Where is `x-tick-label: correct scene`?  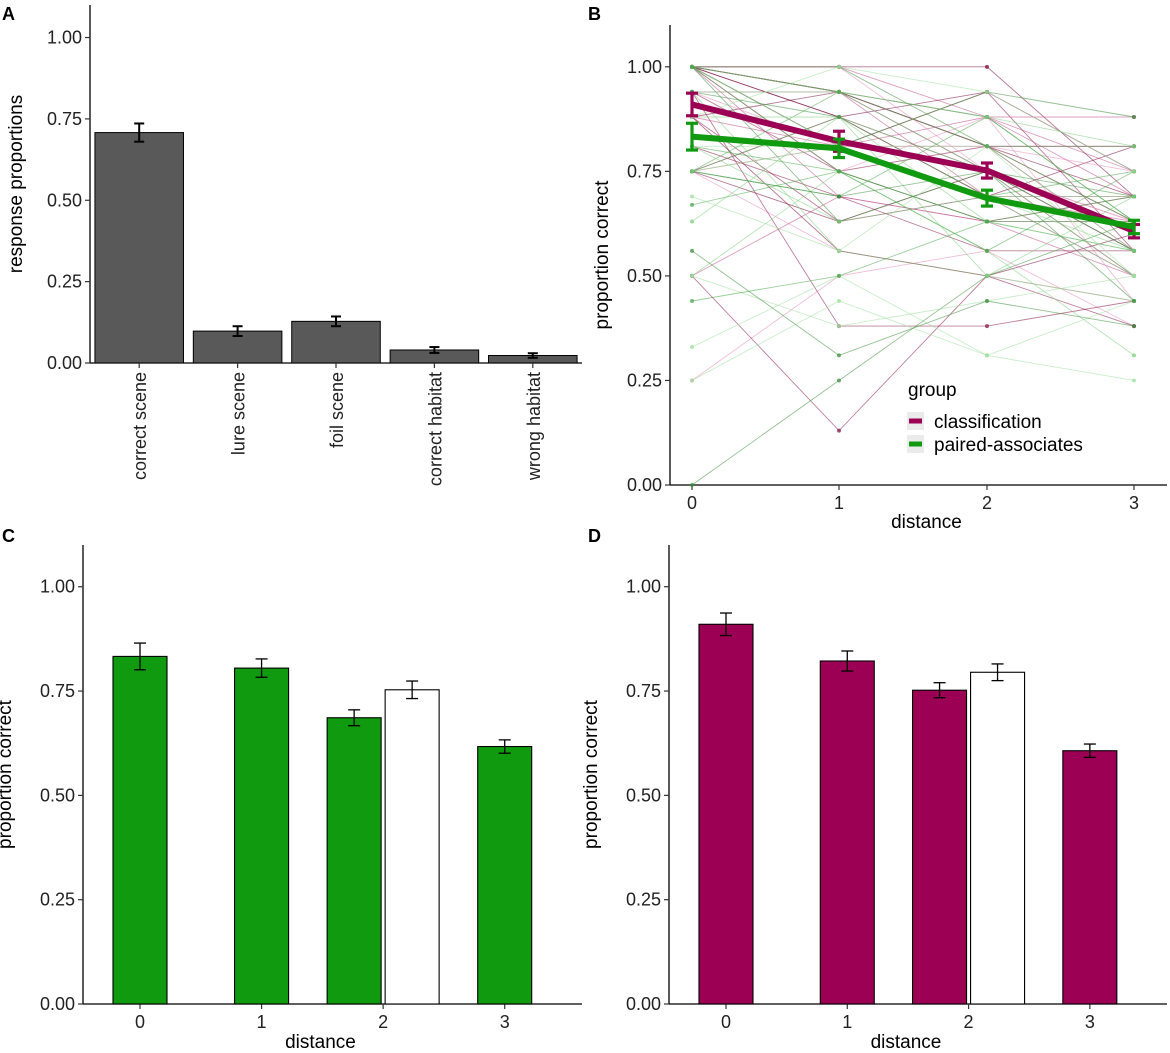
x-tick-label: correct scene is located at coordinates (140, 426).